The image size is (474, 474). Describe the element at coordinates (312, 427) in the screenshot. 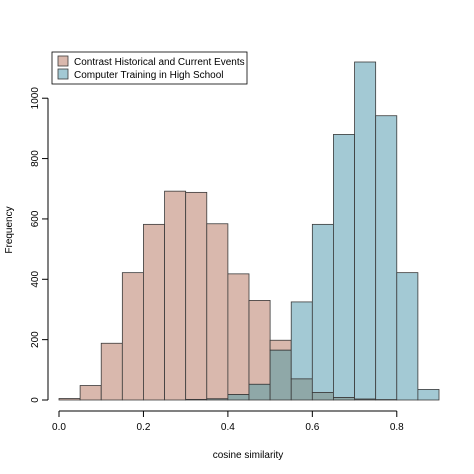

I see `x-tick-label: 0.6` at that location.